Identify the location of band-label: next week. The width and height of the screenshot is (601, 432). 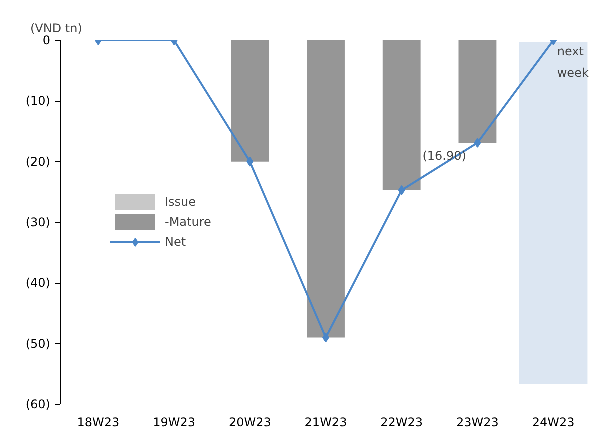
(573, 62).